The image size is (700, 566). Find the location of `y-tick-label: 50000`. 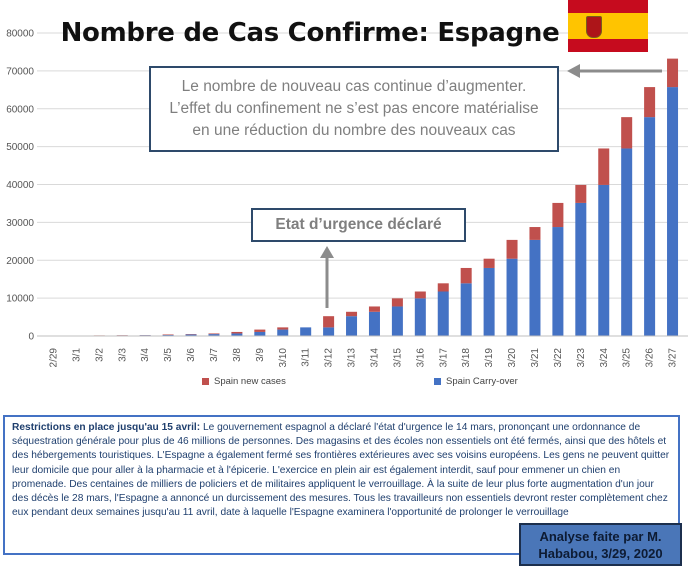

y-tick-label: 50000 is located at coordinates (20, 147).